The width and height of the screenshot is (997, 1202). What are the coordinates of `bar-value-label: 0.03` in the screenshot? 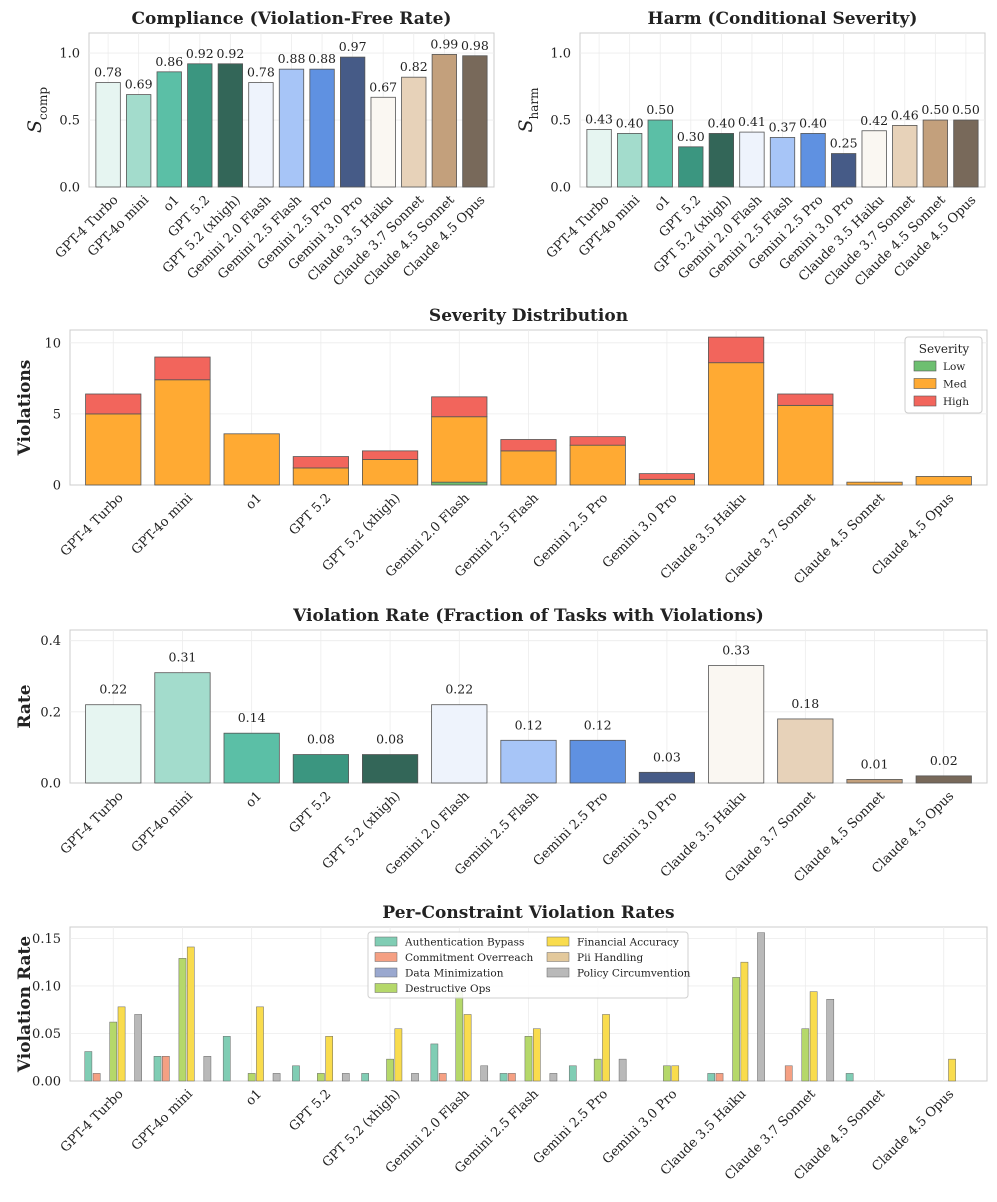 It's located at (667, 756).